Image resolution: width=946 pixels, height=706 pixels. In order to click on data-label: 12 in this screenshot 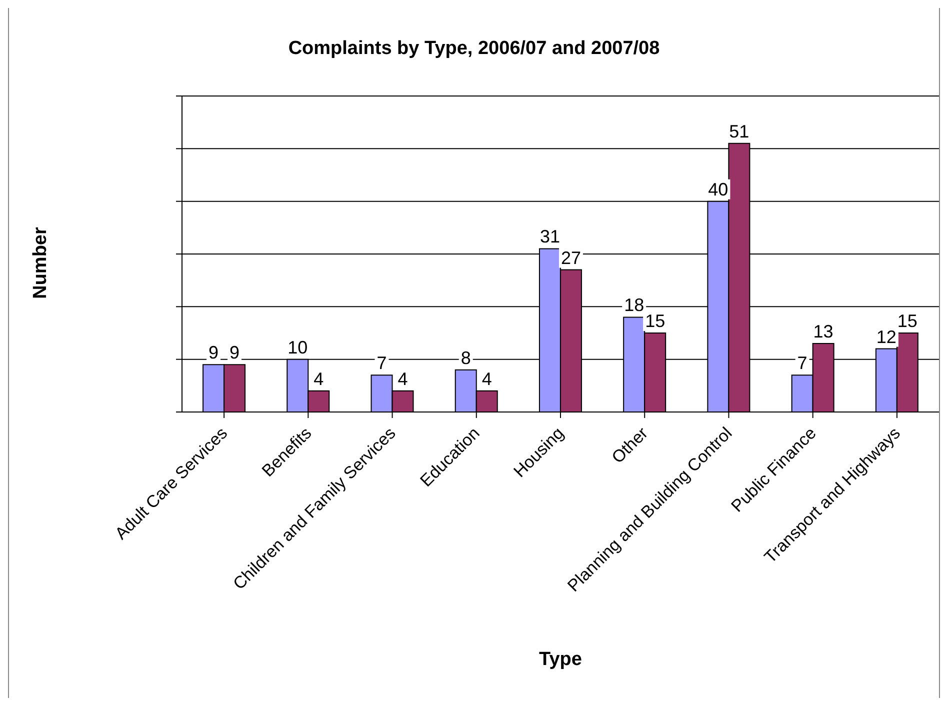, I will do `click(886, 336)`.